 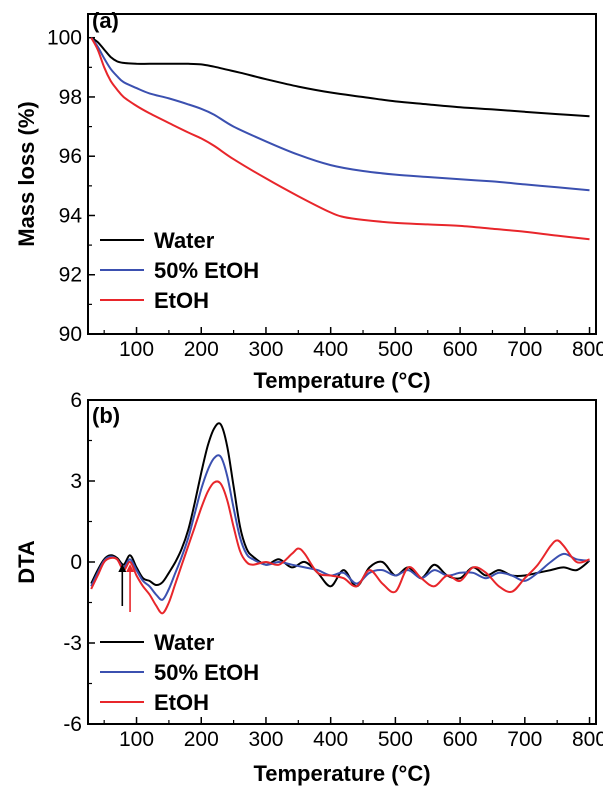 I want to click on panel-b-annotations, so click(x=126, y=588).